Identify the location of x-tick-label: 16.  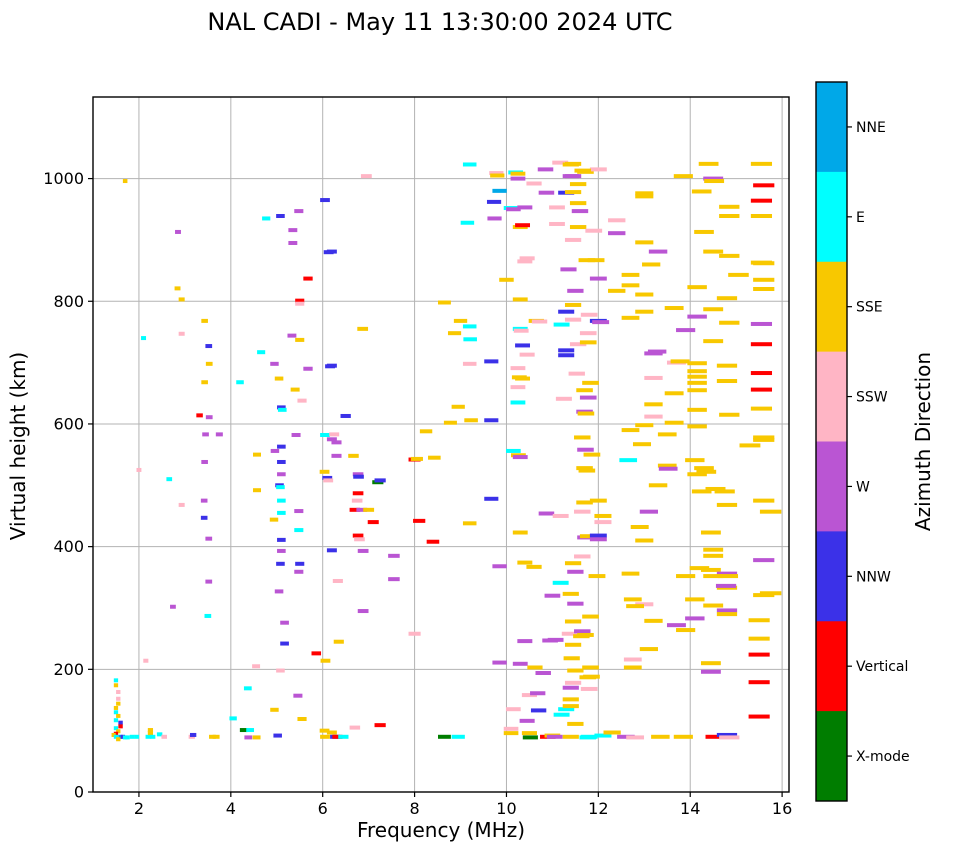
(782, 808).